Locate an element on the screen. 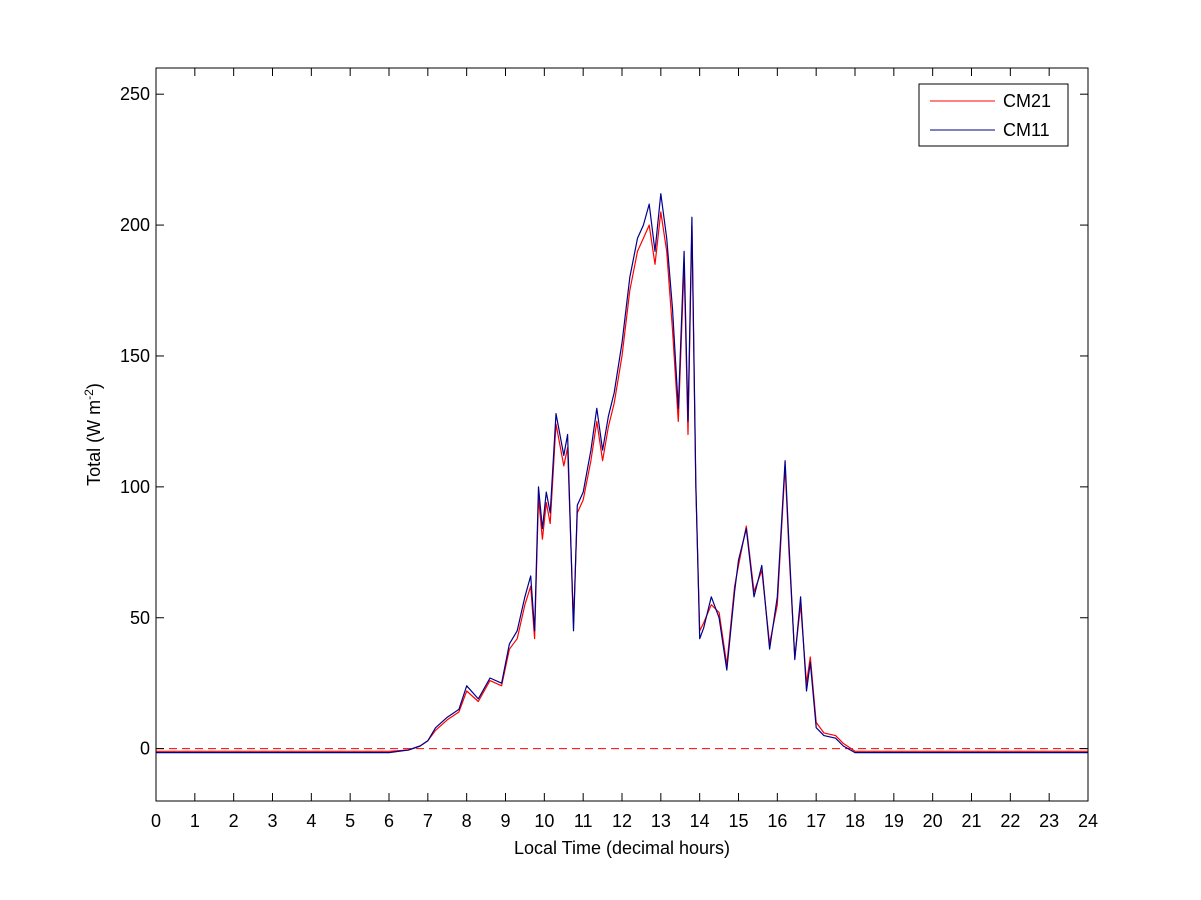 This screenshot has width=1201, height=900. x-tick-label: 18 is located at coordinates (855, 821).